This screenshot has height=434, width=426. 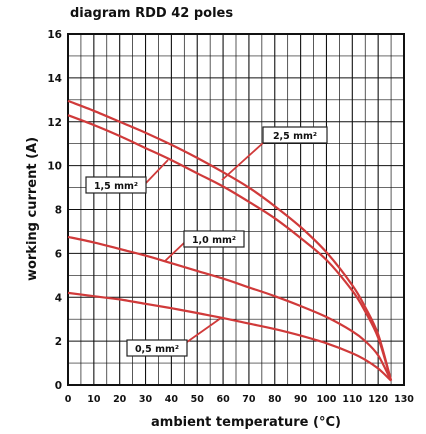 I want to click on chart-title: diagram RDD 42 poles, so click(x=151, y=13).